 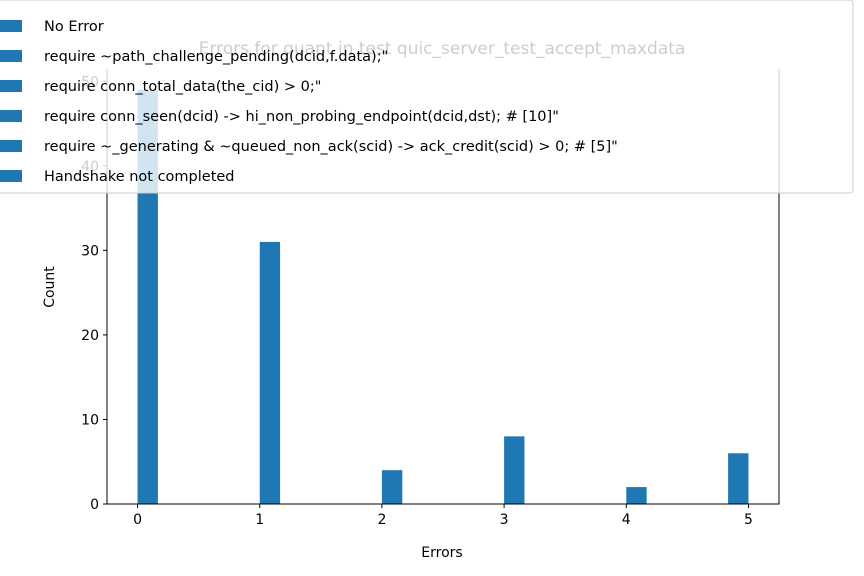 What do you see at coordinates (441, 553) in the screenshot?
I see `x-axis-label: Errors` at bounding box center [441, 553].